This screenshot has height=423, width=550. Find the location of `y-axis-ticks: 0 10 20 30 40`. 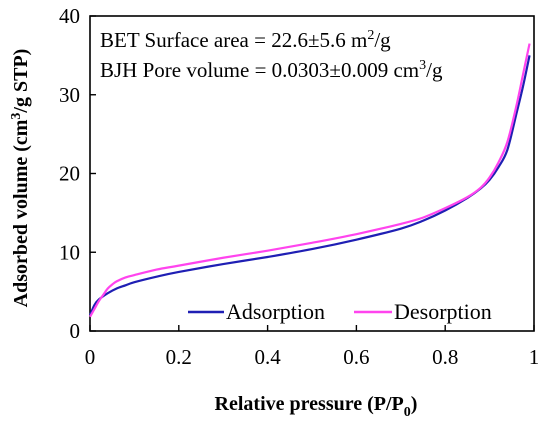

y-axis-ticks: 0 10 20 30 40 is located at coordinates (77, 173).